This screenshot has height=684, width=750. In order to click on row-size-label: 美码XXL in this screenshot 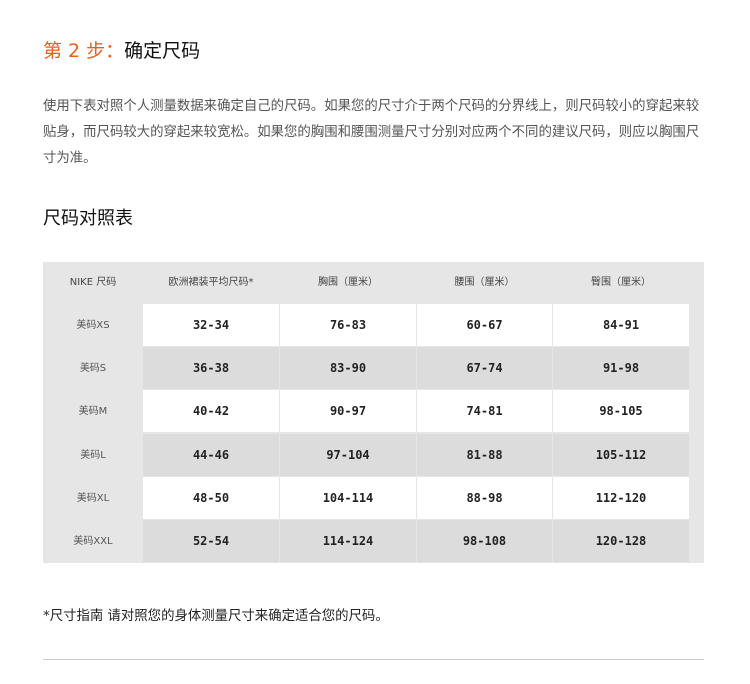, I will do `click(93, 541)`.